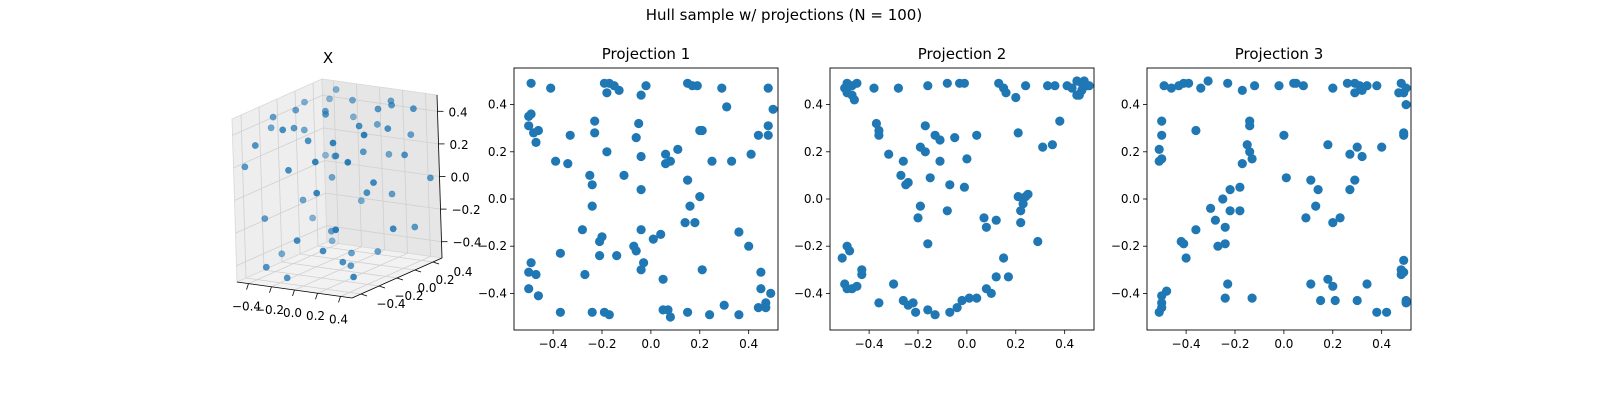 Image resolution: width=1600 pixels, height=400 pixels. Describe the element at coordinates (466, 210) in the screenshot. I see `z-tick-label: −0.2` at that location.